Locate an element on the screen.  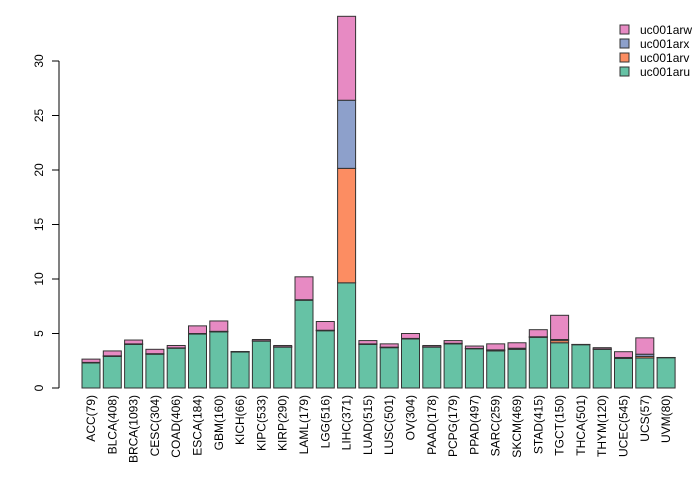
bar-uc001aru-sarc is located at coordinates (496, 369).